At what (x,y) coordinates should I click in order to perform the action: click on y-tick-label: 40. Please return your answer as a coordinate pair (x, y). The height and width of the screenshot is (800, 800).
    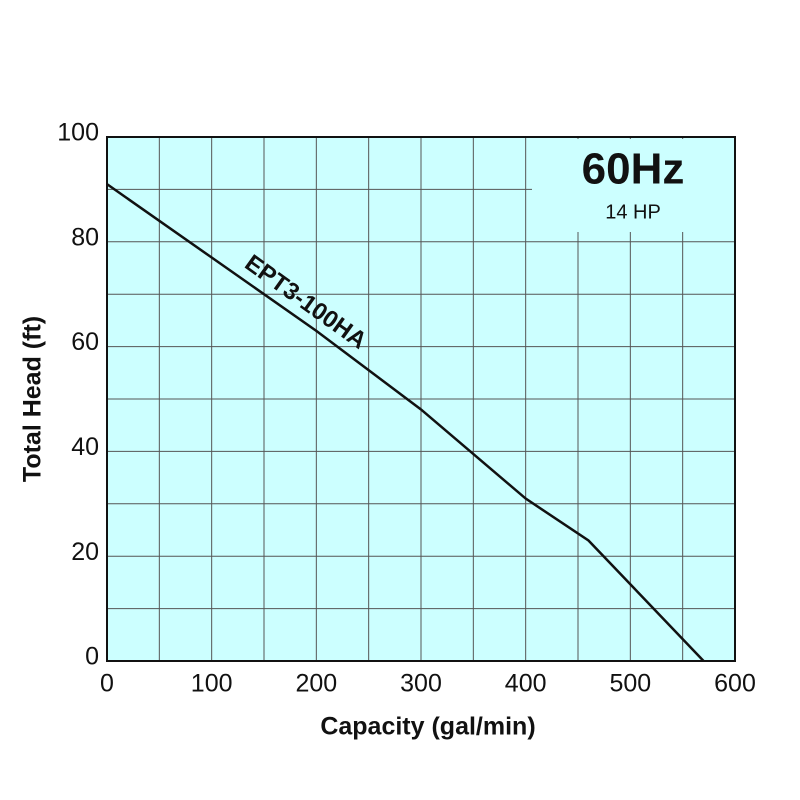
    Looking at the image, I should click on (85, 447).